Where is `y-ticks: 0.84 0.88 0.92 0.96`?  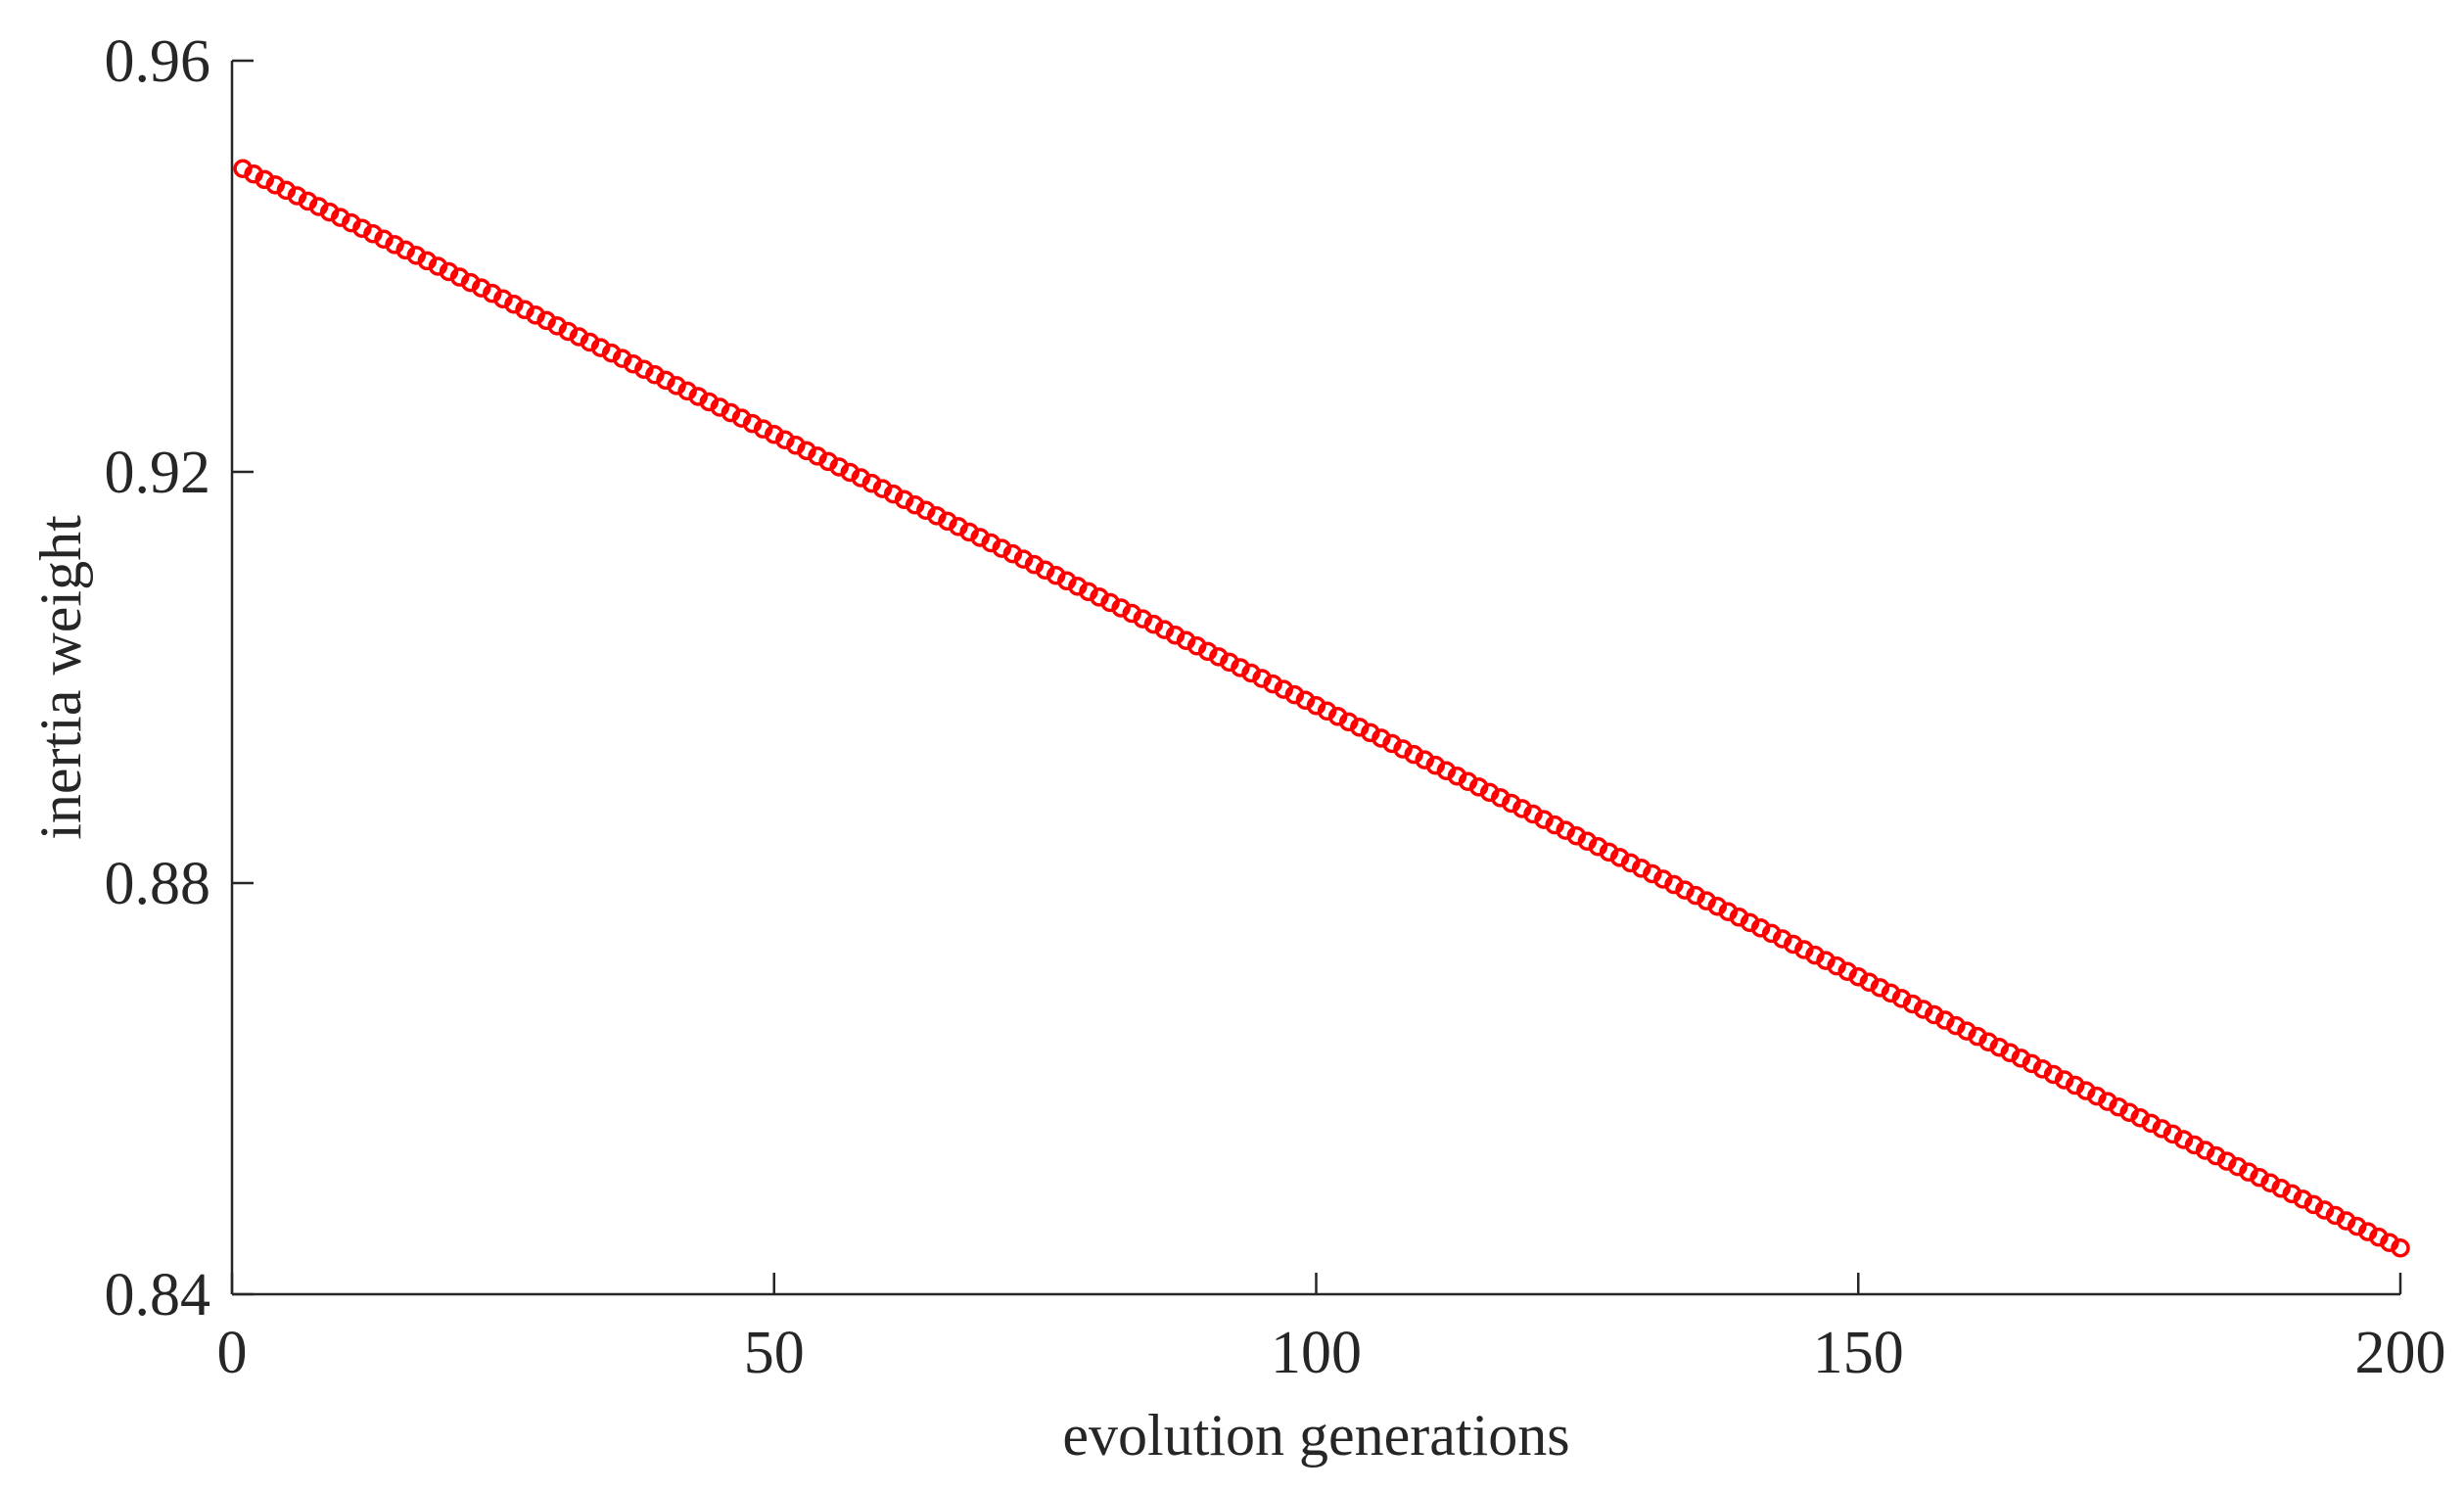 y-ticks: 0.84 0.88 0.92 0.96 is located at coordinates (179, 678).